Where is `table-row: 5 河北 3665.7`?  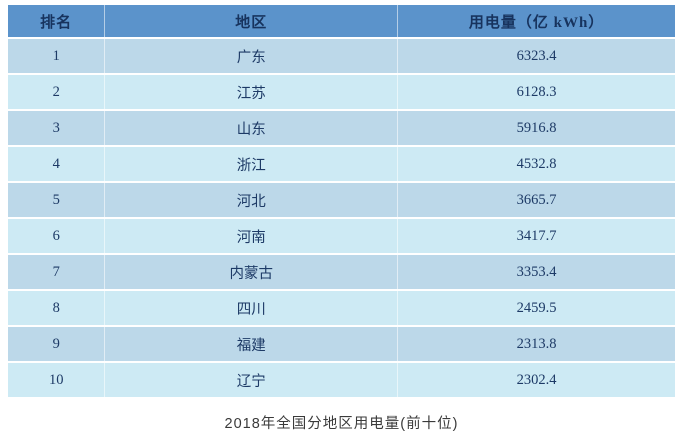 table-row: 5 河北 3665.7 is located at coordinates (341, 200).